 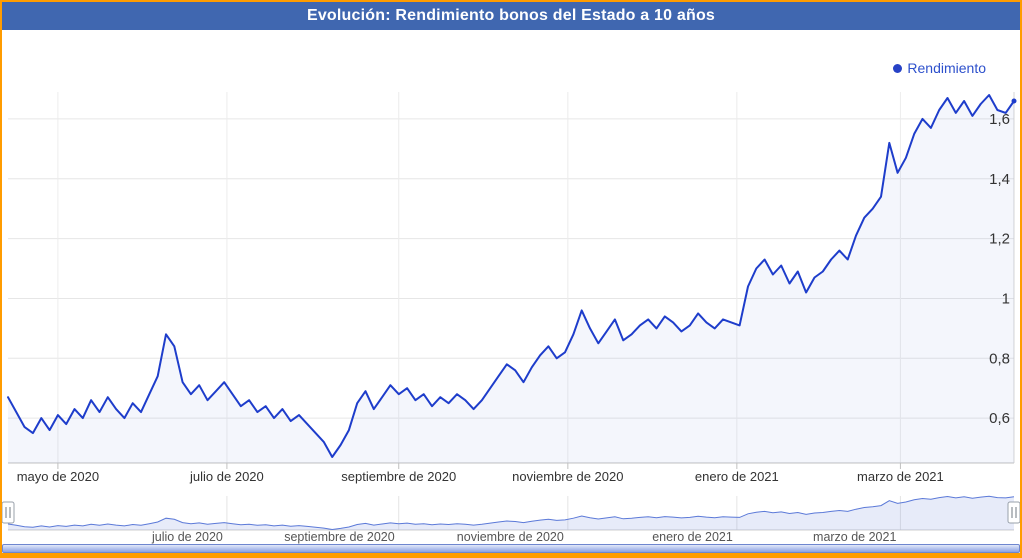 What do you see at coordinates (1006, 298) in the screenshot?
I see `y-axis-label: 1` at bounding box center [1006, 298].